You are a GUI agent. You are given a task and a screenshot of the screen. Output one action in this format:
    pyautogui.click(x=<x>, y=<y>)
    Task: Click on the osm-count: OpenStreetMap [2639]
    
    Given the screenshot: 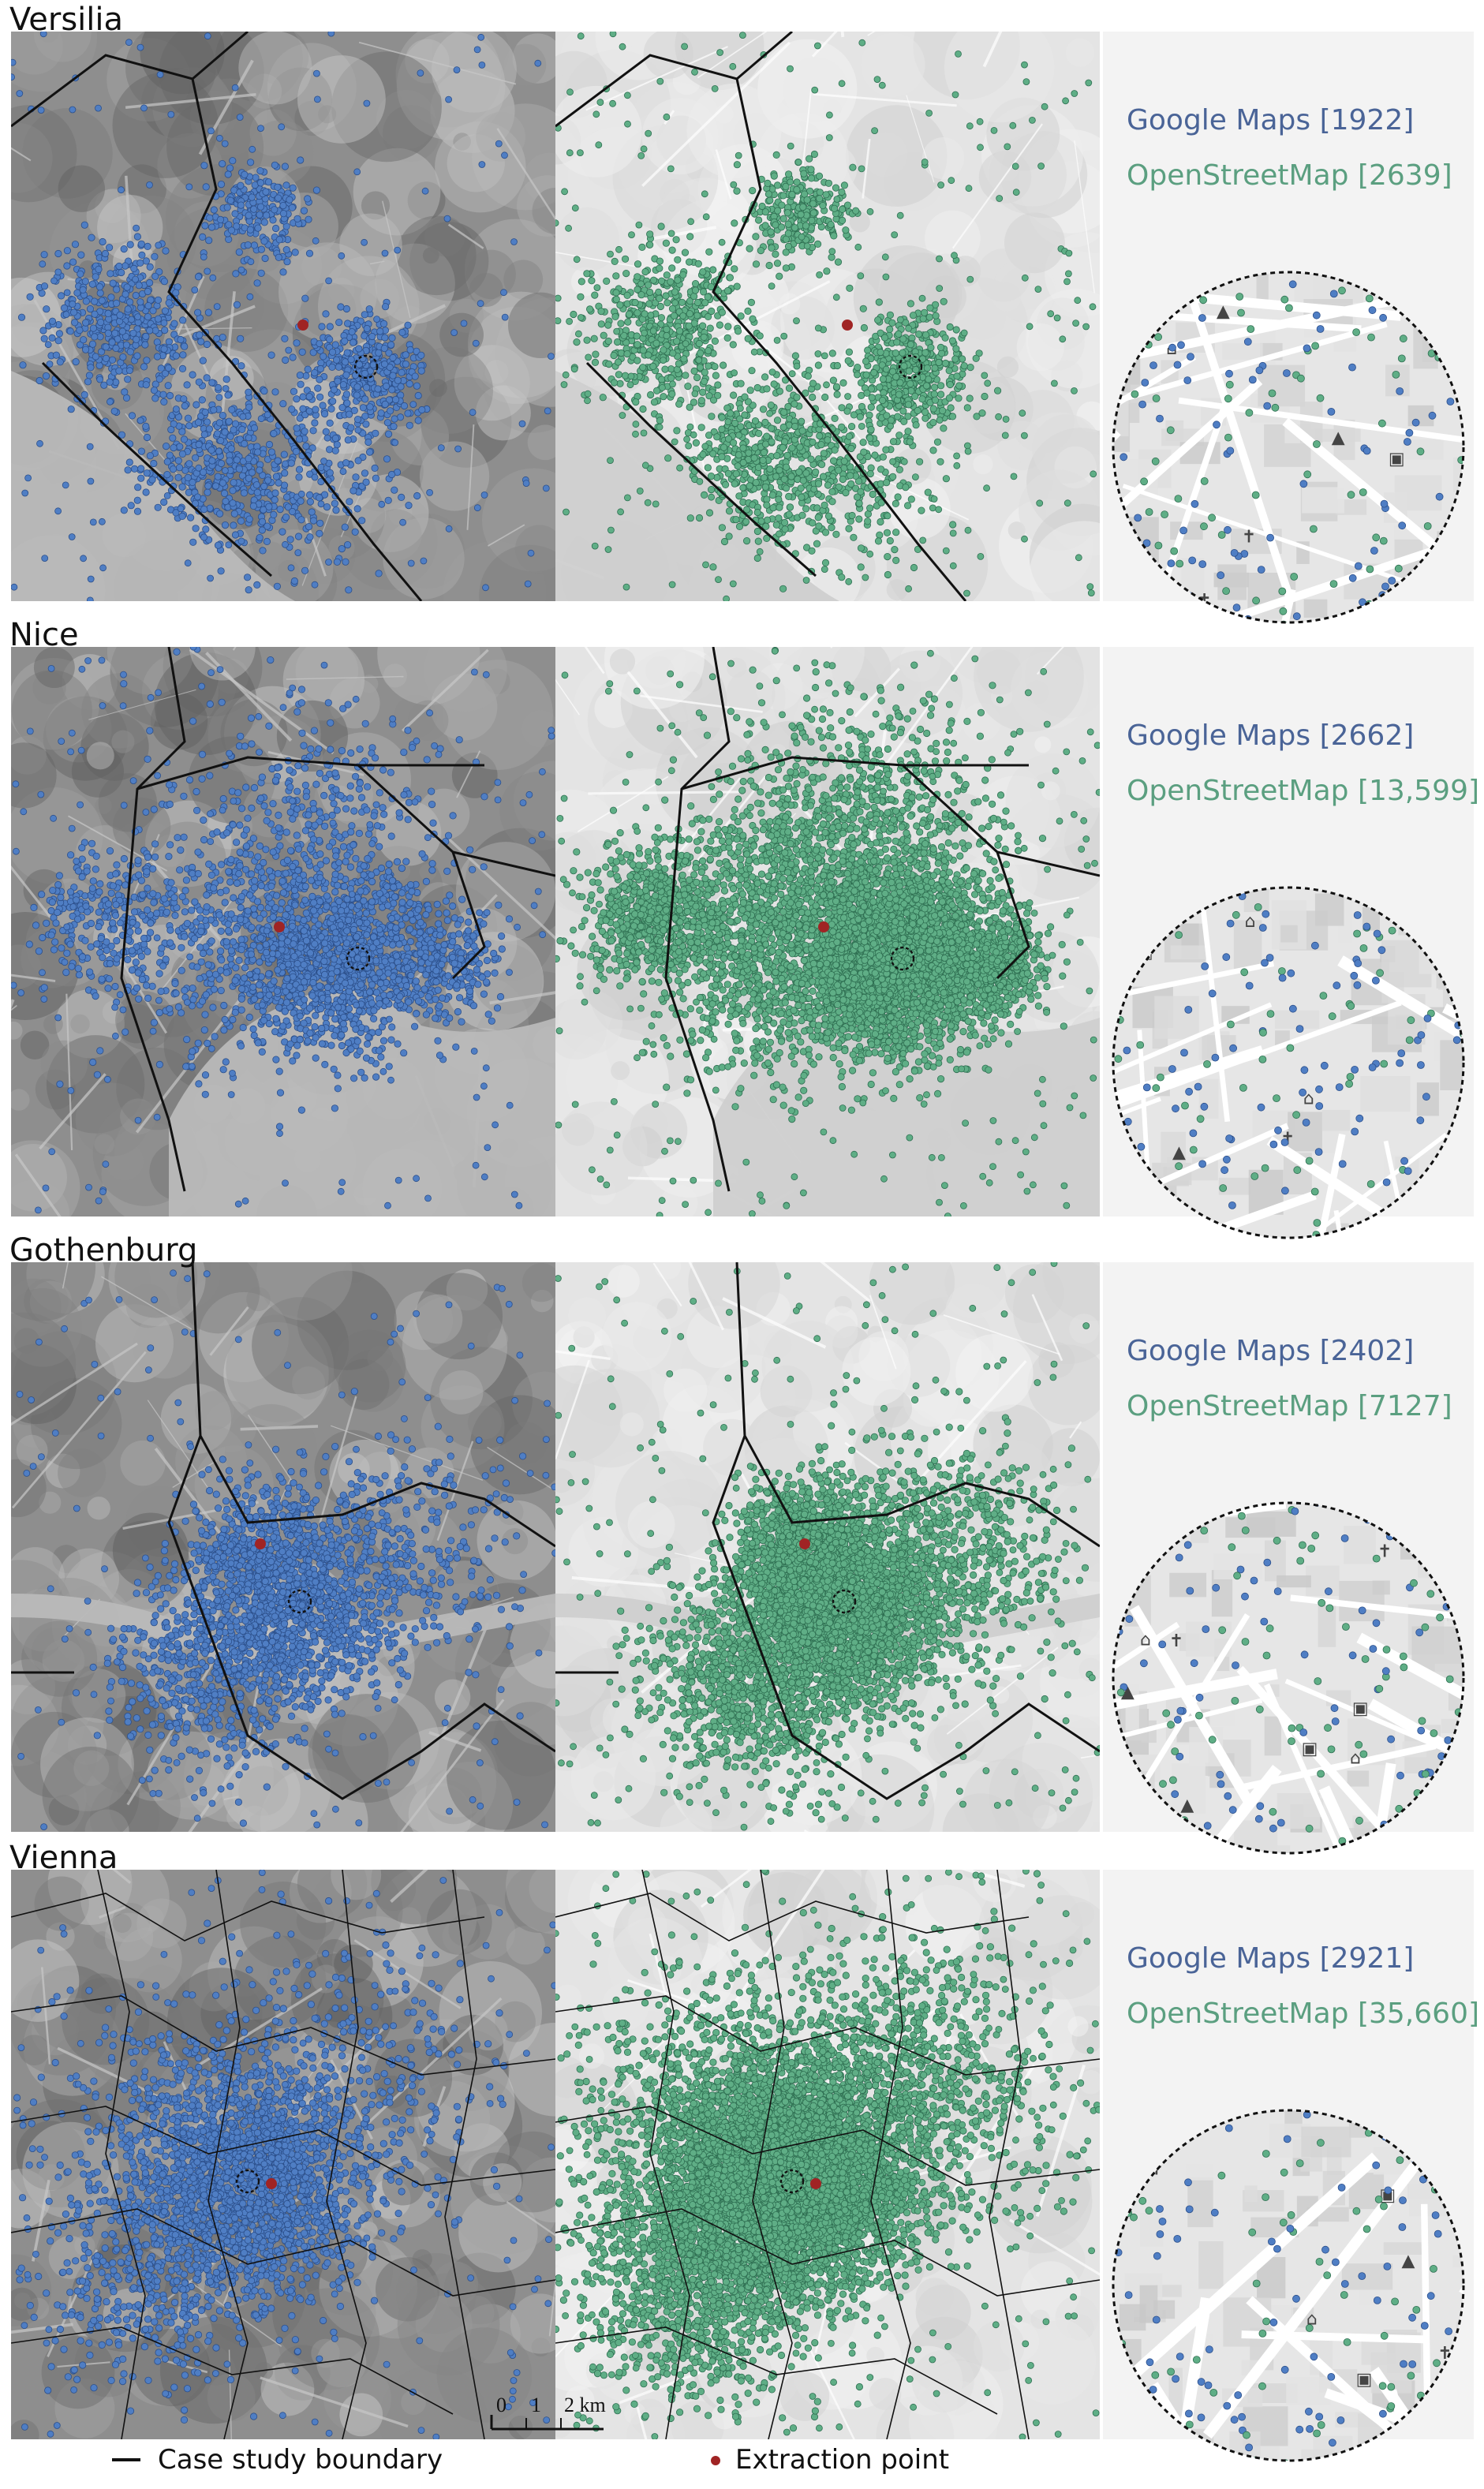 What is the action you would take?
    pyautogui.click(x=1289, y=175)
    